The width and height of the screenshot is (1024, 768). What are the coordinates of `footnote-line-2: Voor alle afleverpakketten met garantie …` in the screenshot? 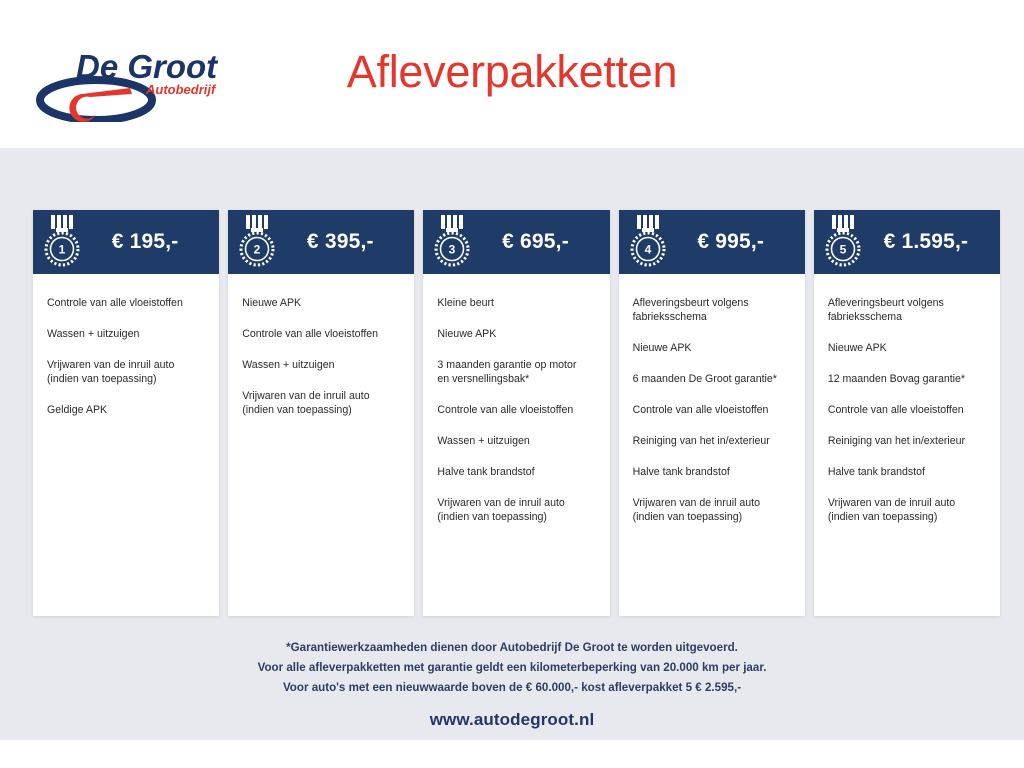 It's located at (512, 667).